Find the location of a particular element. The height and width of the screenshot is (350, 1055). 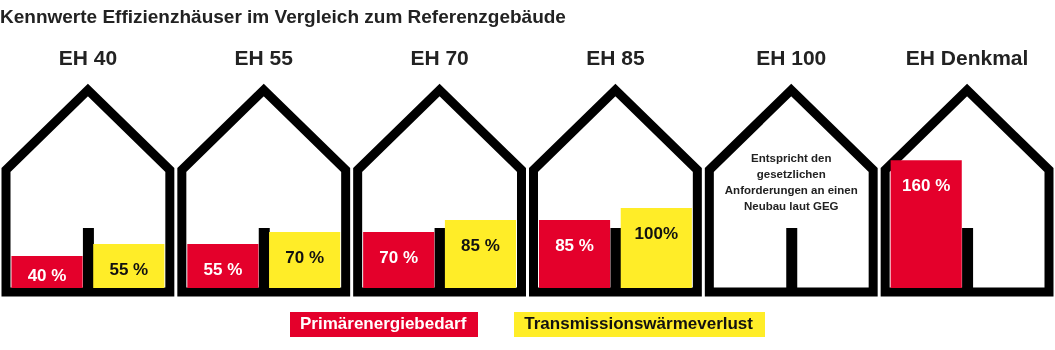

chart-title: Kennwerte Effizienzhäuser im Vergleich zum Referenzgebäude is located at coordinates (283, 16).